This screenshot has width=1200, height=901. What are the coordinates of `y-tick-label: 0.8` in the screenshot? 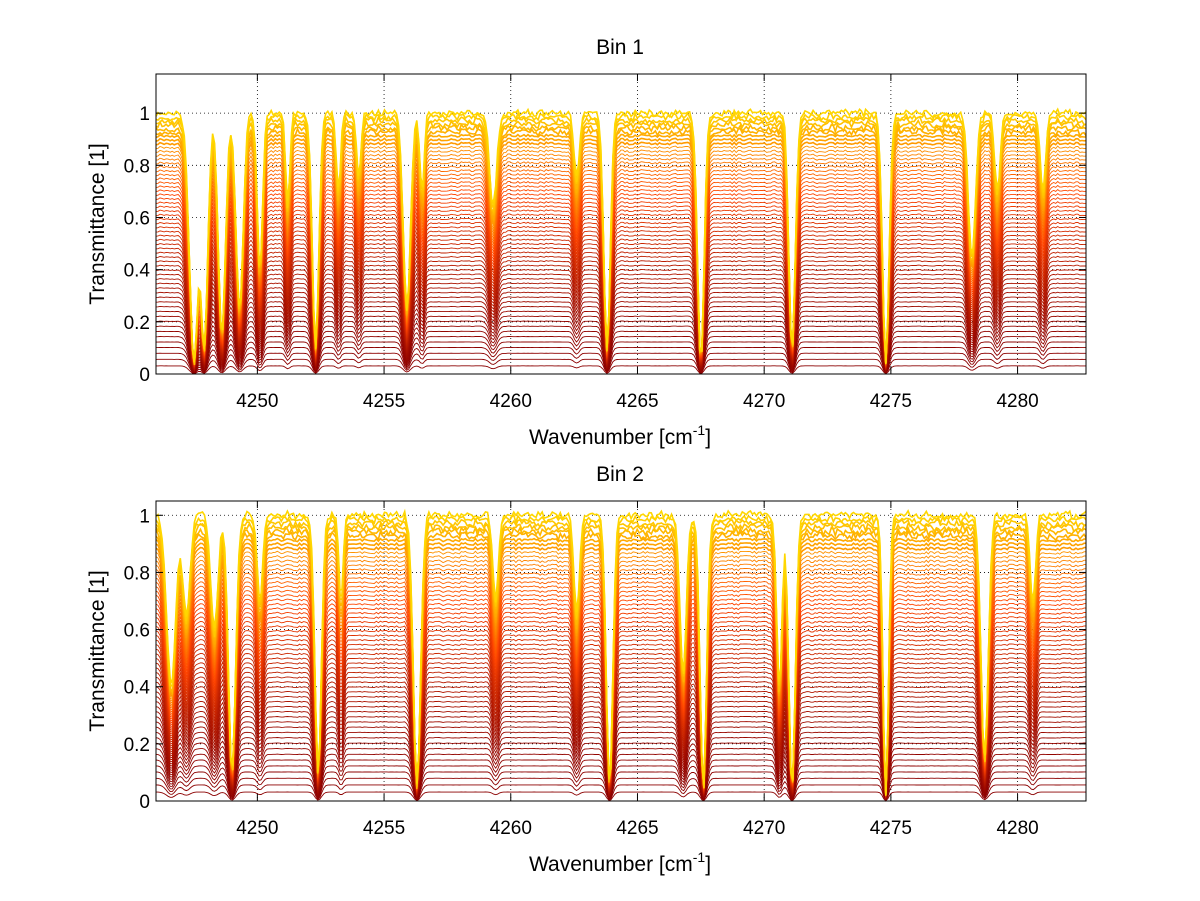 It's located at (137, 573).